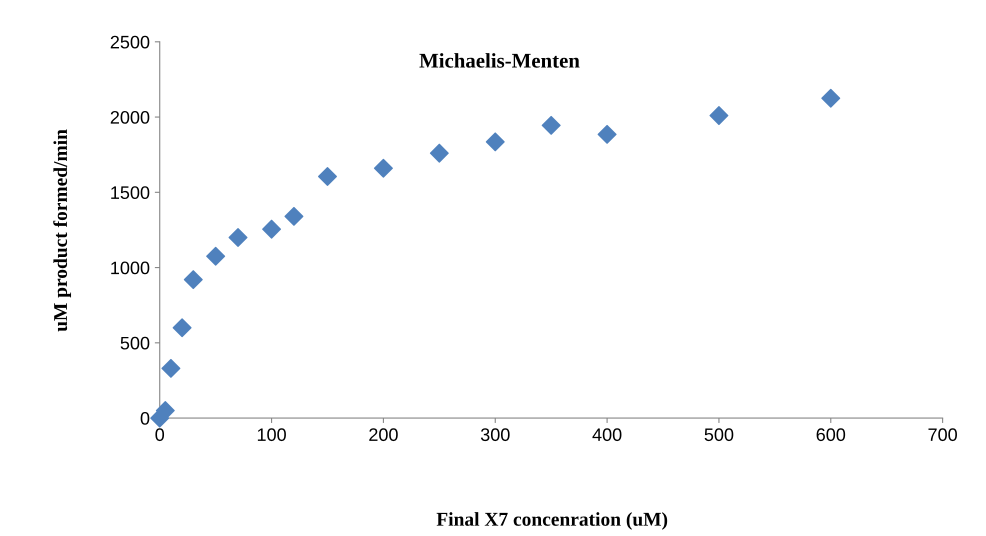 The height and width of the screenshot is (536, 986). Describe the element at coordinates (272, 435) in the screenshot. I see `x-tick-label: 100` at that location.